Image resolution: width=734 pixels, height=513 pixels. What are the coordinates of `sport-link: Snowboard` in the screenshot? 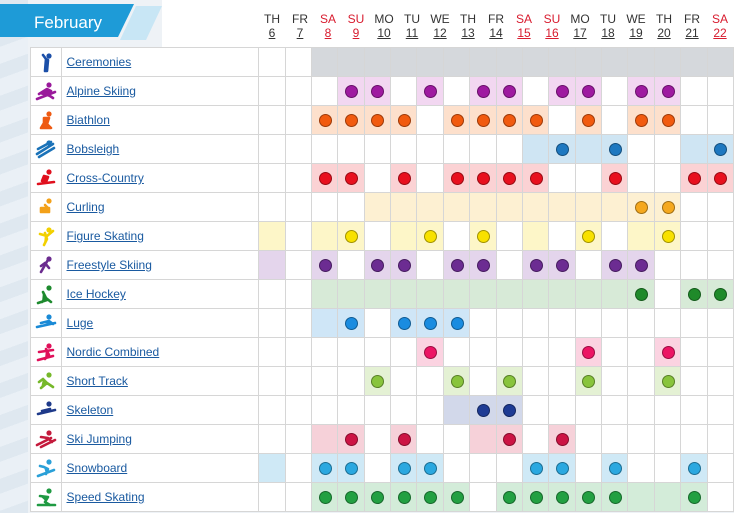 It's located at (97, 468).